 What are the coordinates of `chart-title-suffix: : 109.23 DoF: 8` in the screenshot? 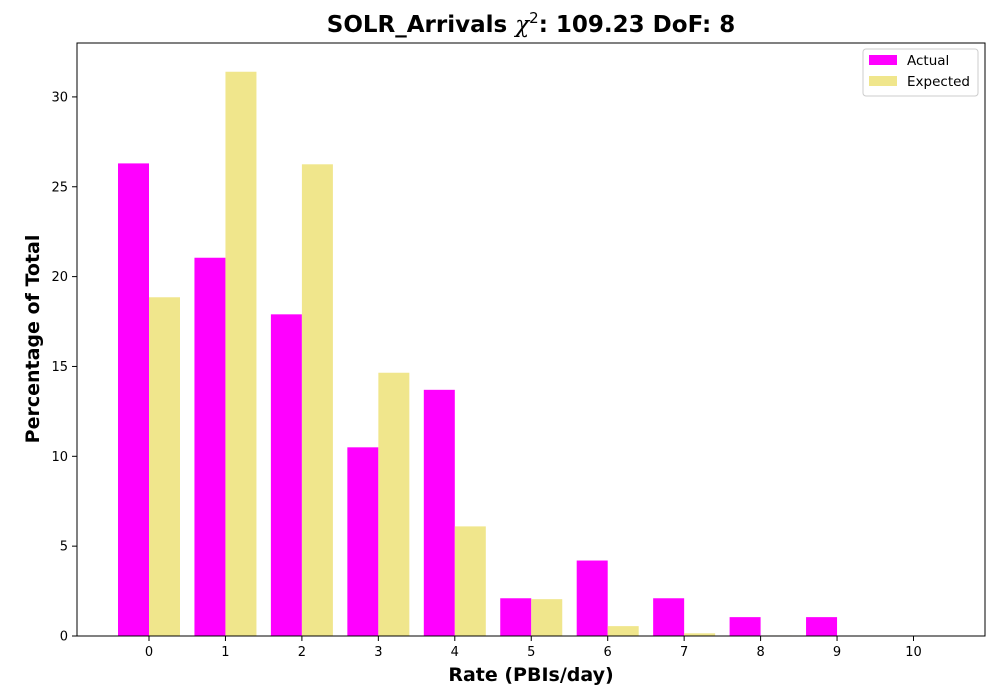 It's located at (637, 25).